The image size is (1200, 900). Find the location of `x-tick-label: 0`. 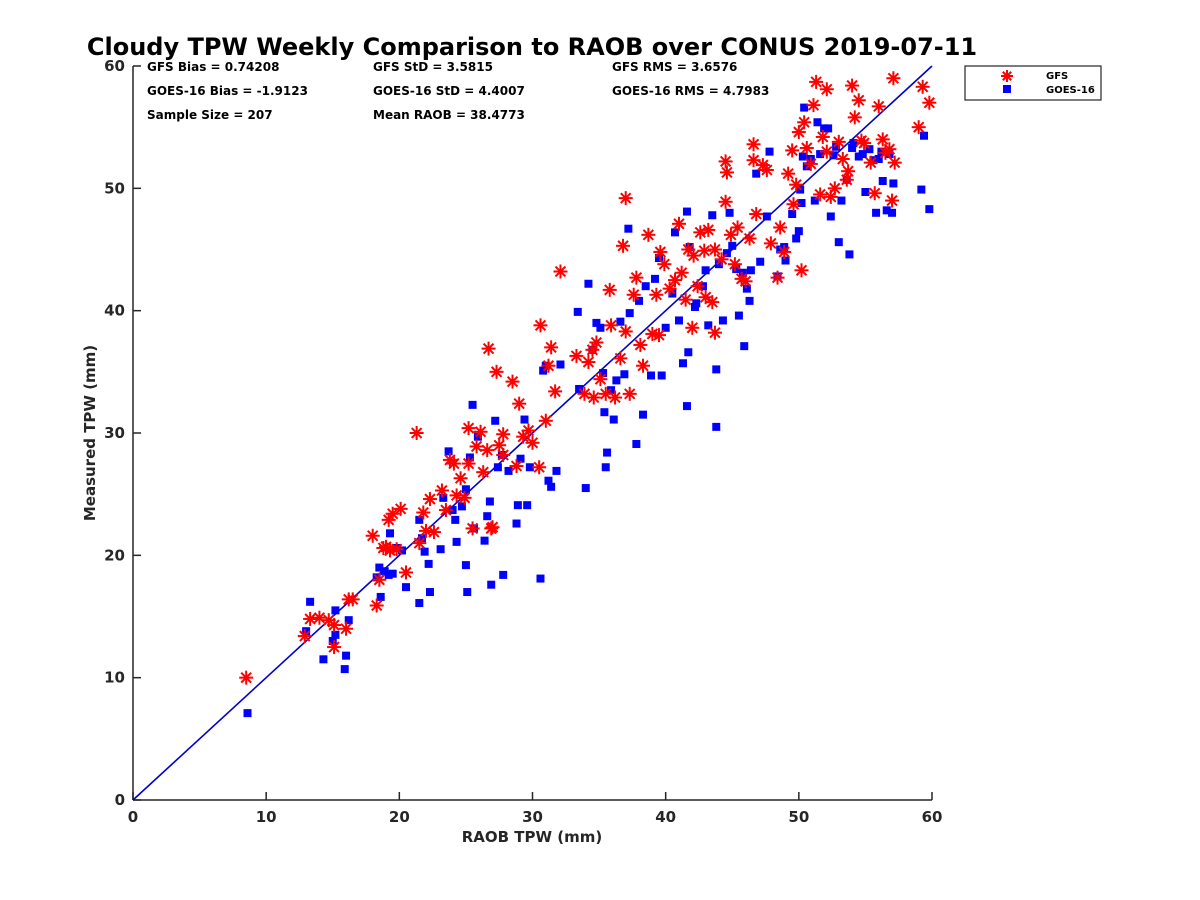

x-tick-label: 0 is located at coordinates (133, 817).